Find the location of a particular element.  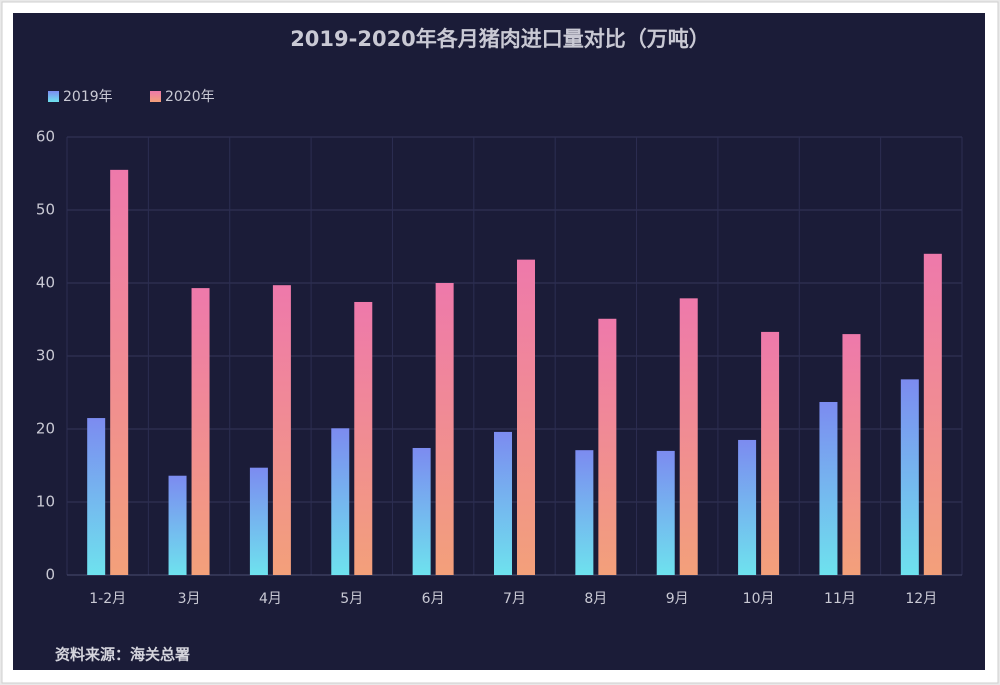

x-tick-label: 3月 is located at coordinates (189, 599).